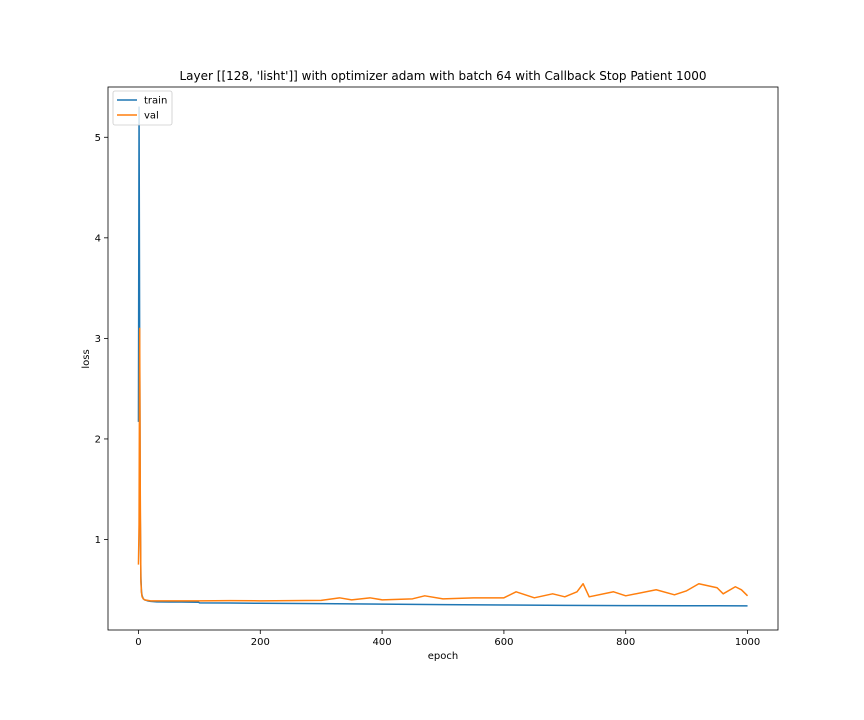  I want to click on x-tick-label: 400, so click(382, 642).